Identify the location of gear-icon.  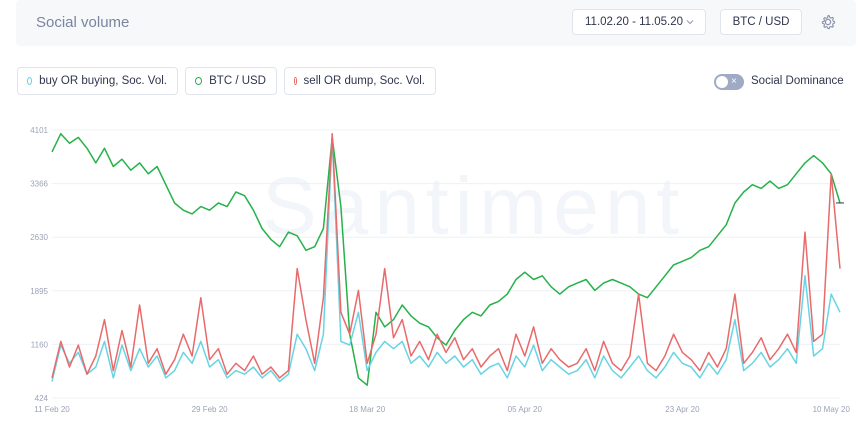
(828, 22).